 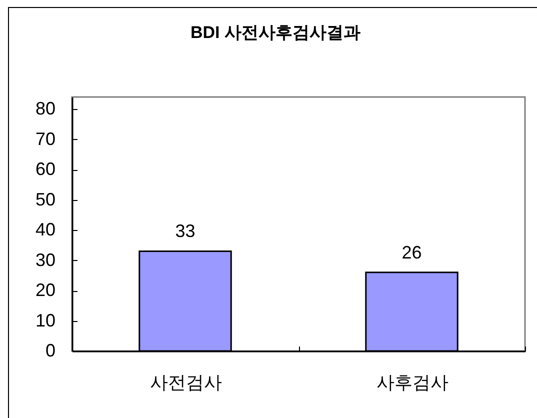 What do you see at coordinates (45, 108) in the screenshot?
I see `y-tick-label: 80` at bounding box center [45, 108].